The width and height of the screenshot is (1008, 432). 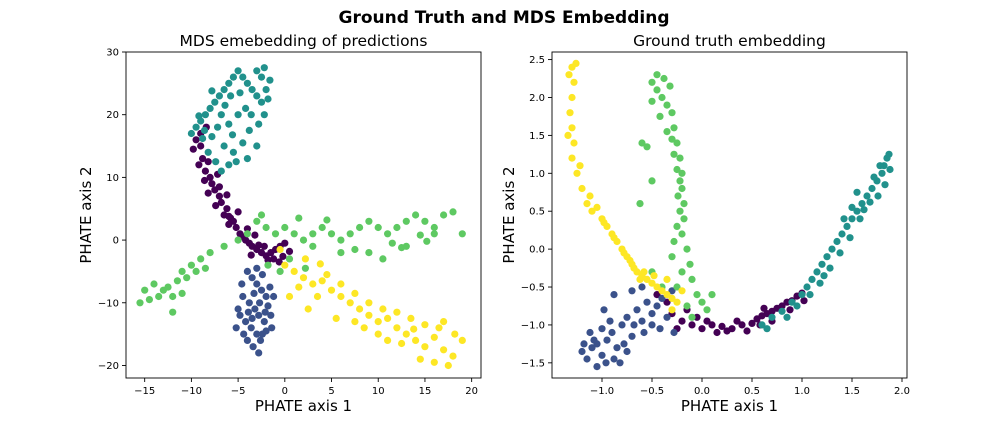 I want to click on x-tick-label: 10, so click(x=378, y=391).